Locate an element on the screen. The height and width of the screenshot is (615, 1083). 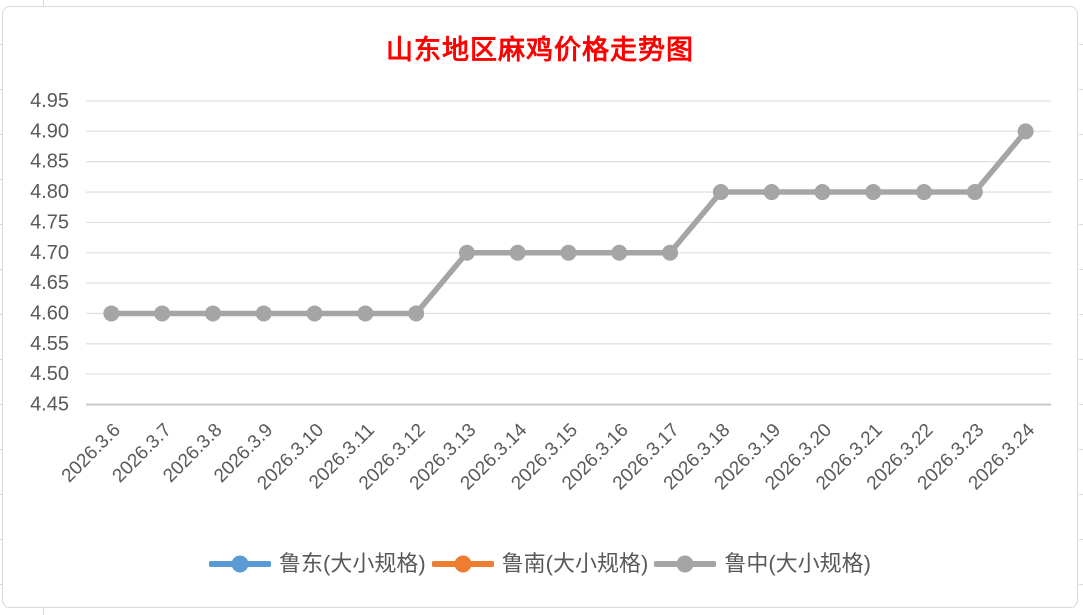
y-tick-label: 4.55 is located at coordinates (49, 344).